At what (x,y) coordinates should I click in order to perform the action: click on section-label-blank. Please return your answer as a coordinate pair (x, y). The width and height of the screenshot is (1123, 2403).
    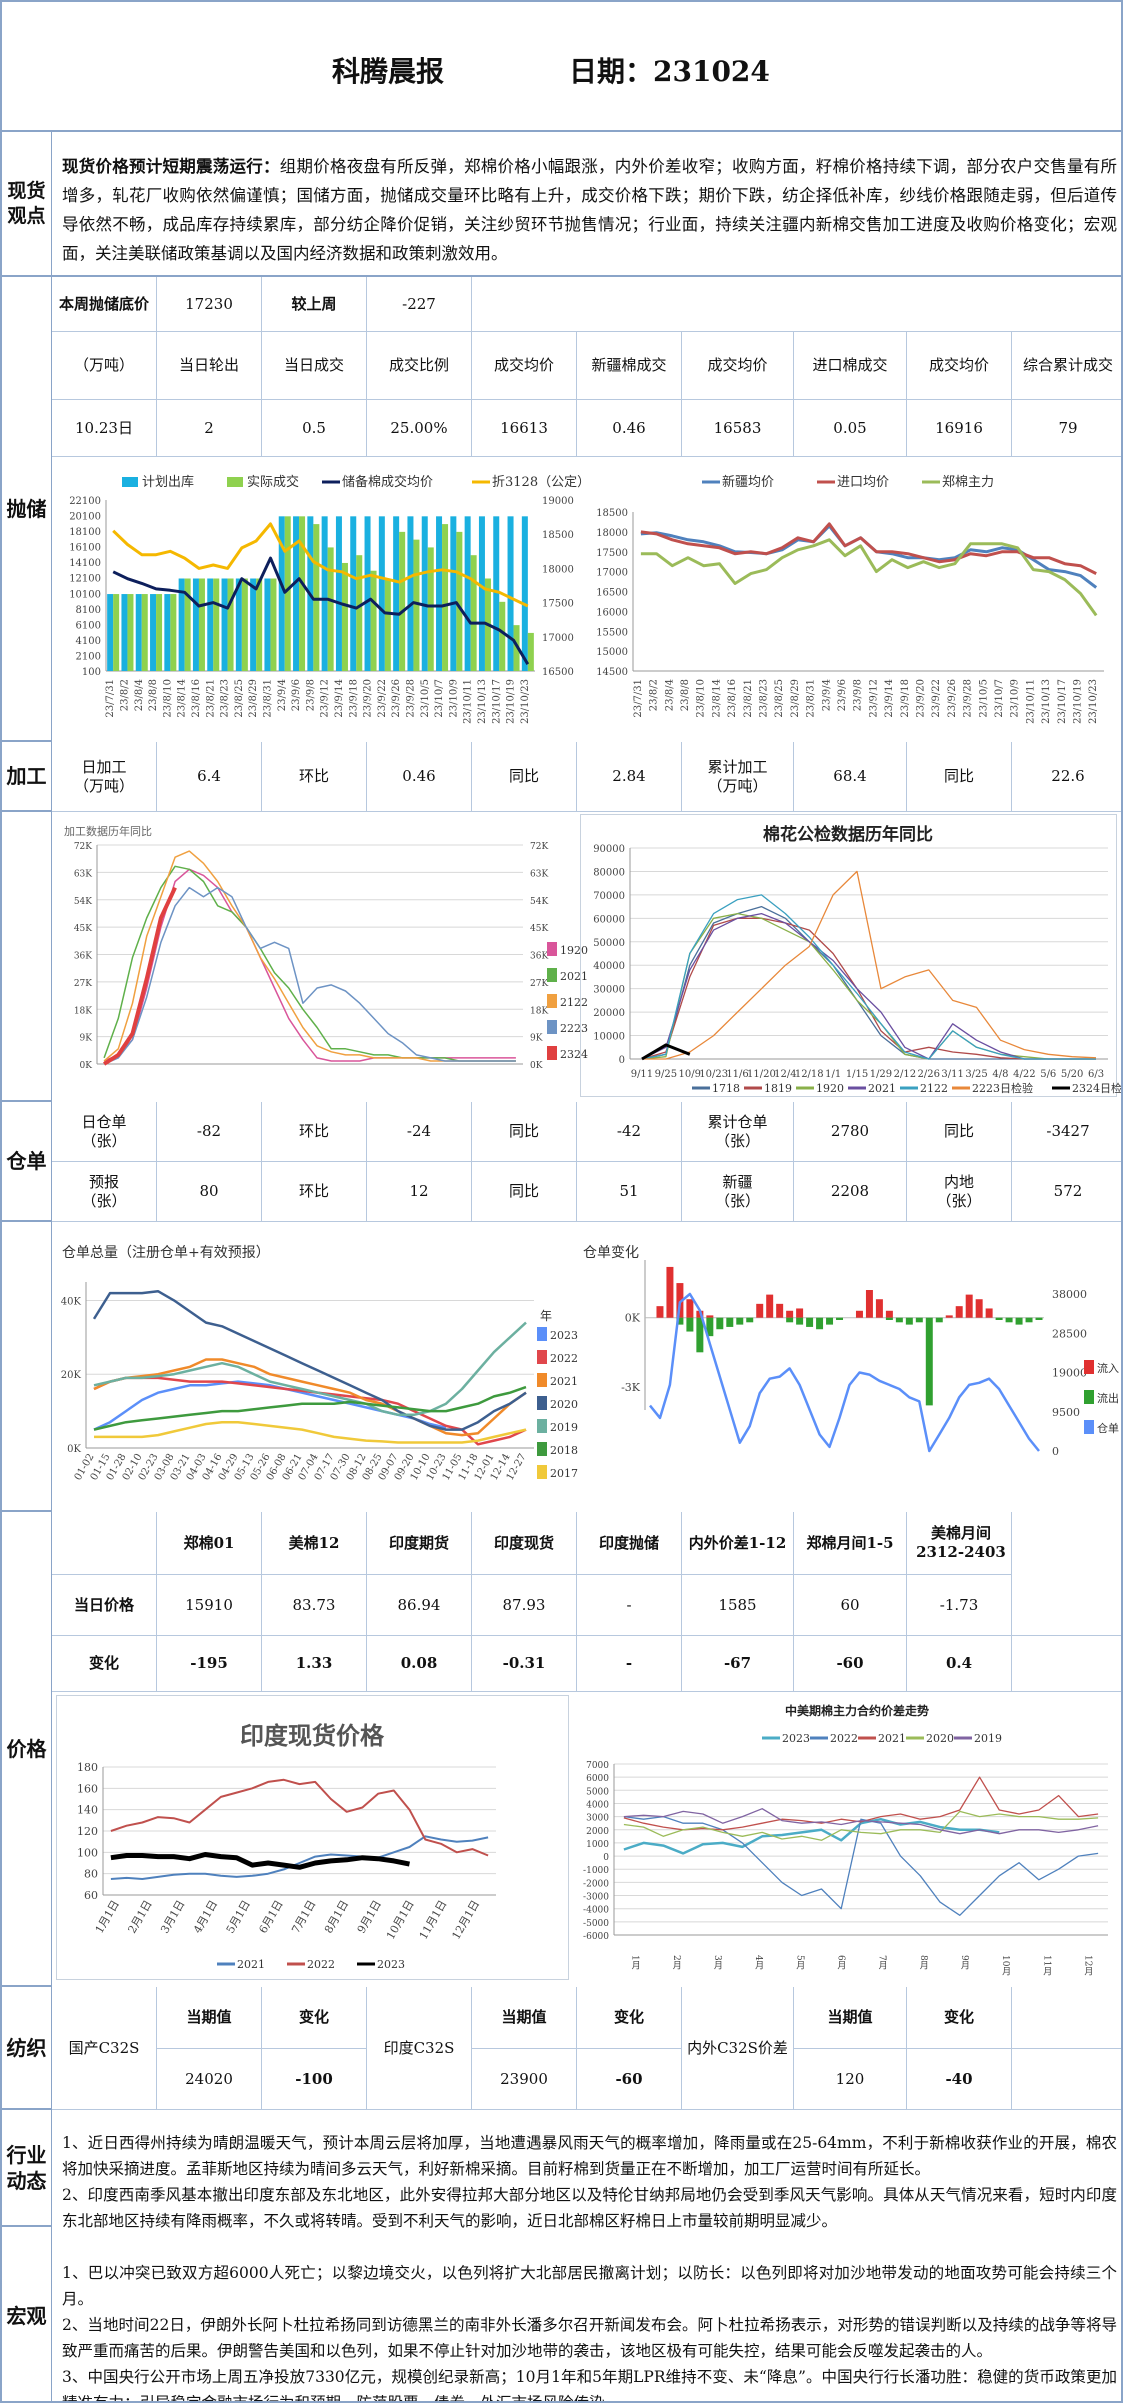
    Looking at the image, I should click on (27, 1367).